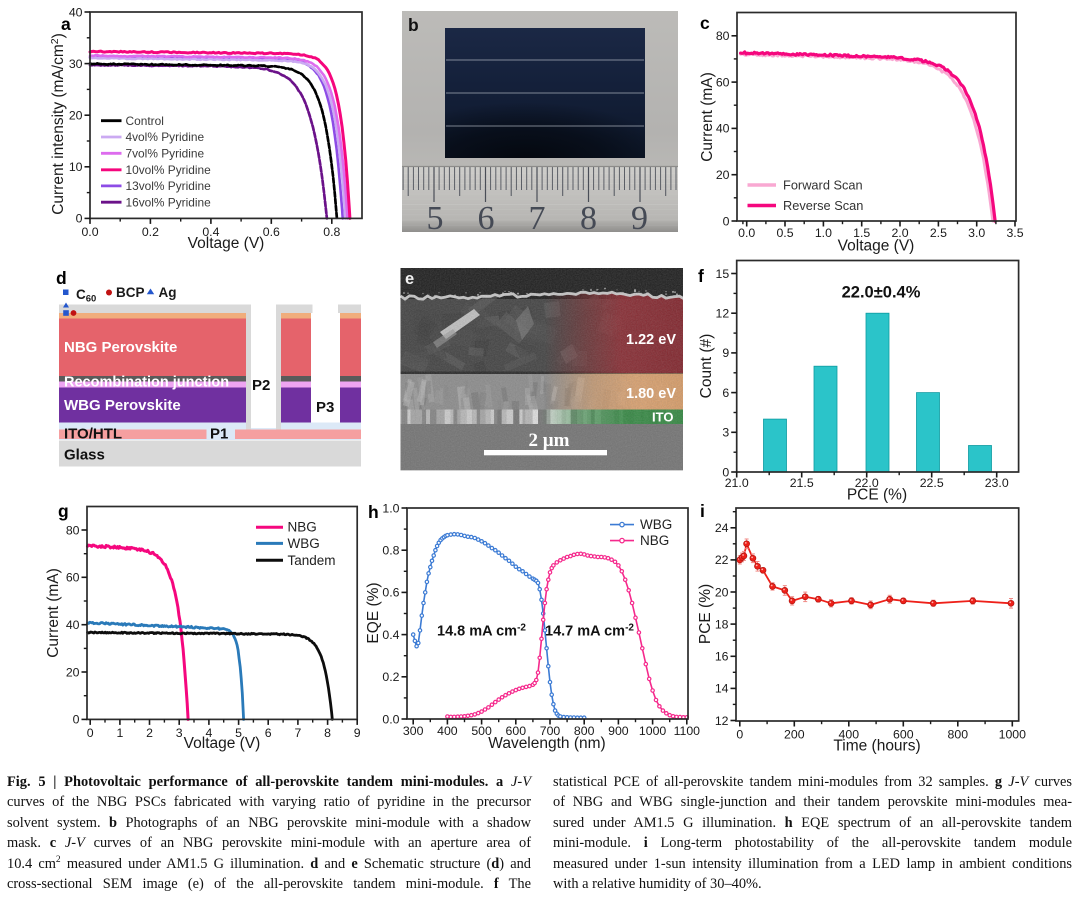 This screenshot has width=1080, height=897. I want to click on svg-text: e, so click(409, 279).